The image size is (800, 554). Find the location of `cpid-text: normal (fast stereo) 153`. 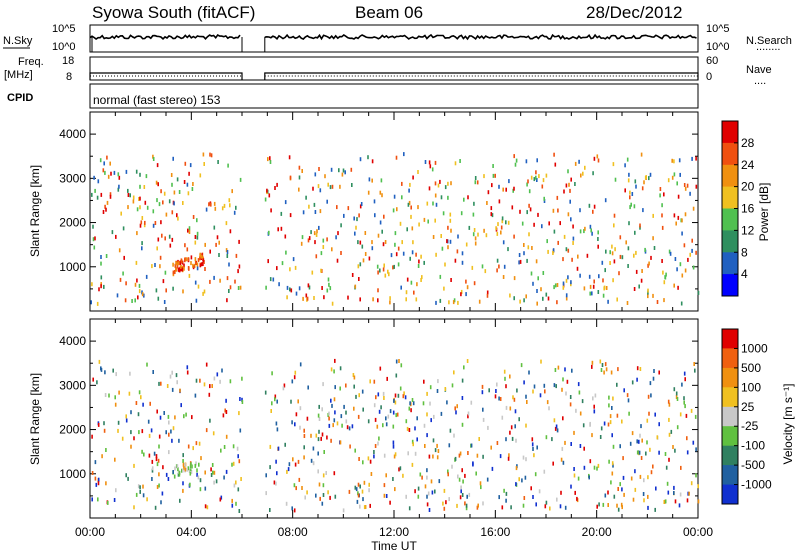

cpid-text: normal (fast stereo) 153 is located at coordinates (157, 100).